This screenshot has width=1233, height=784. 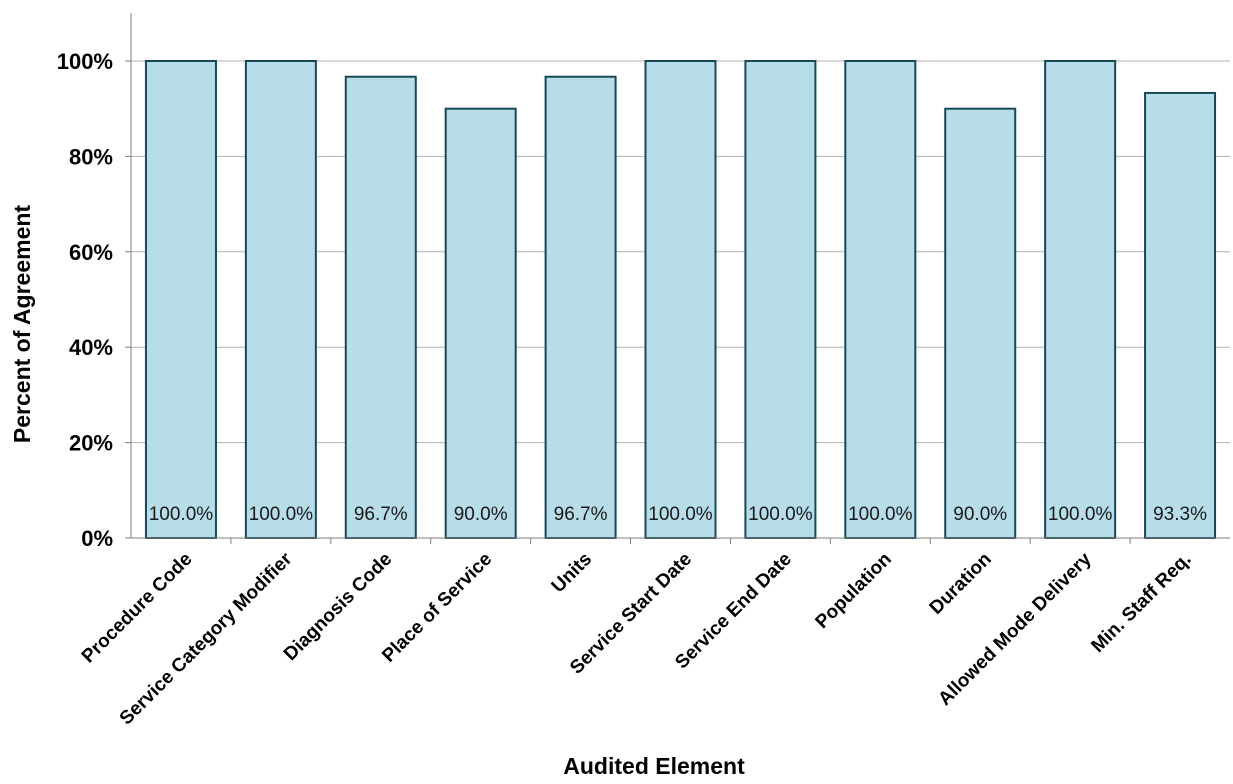 What do you see at coordinates (1180, 514) in the screenshot?
I see `data-label: 93.3%` at bounding box center [1180, 514].